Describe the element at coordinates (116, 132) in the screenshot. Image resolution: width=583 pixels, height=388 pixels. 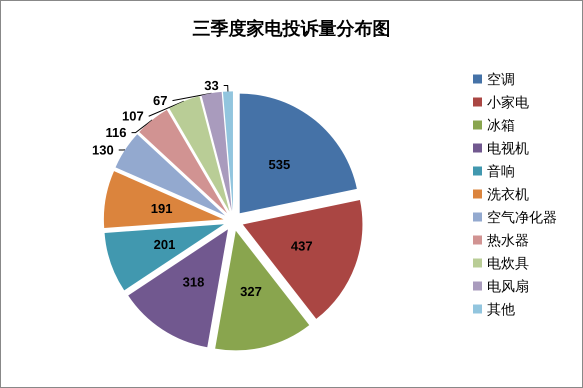
I see `data-label: 116` at that location.